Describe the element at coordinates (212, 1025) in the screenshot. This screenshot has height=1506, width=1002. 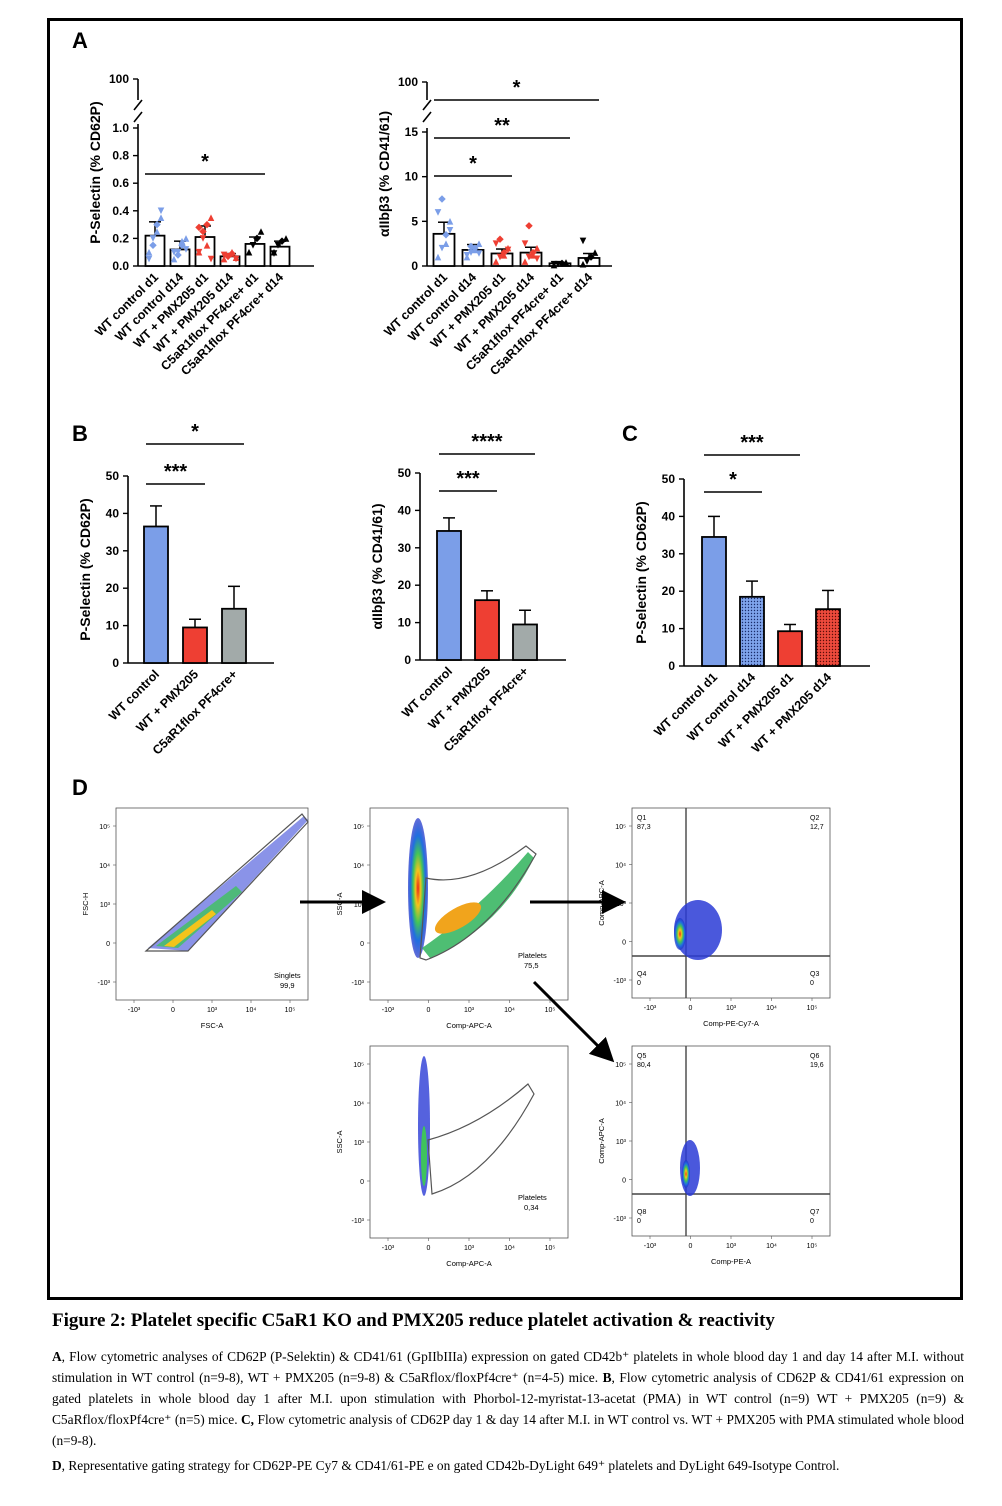
I see `flow-x-label: FSC-A` at that location.